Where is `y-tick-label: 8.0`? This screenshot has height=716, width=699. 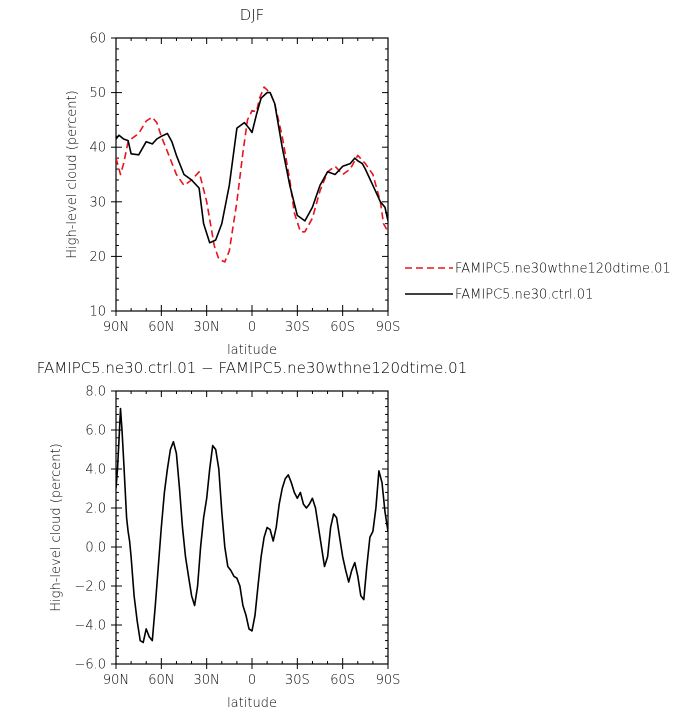 y-tick-label: 8.0 is located at coordinates (95, 392).